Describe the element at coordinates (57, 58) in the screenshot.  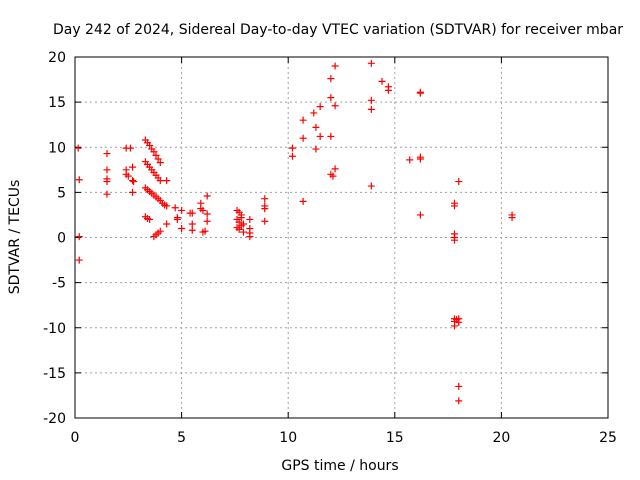
I see `y-tick-label: 20` at that location.